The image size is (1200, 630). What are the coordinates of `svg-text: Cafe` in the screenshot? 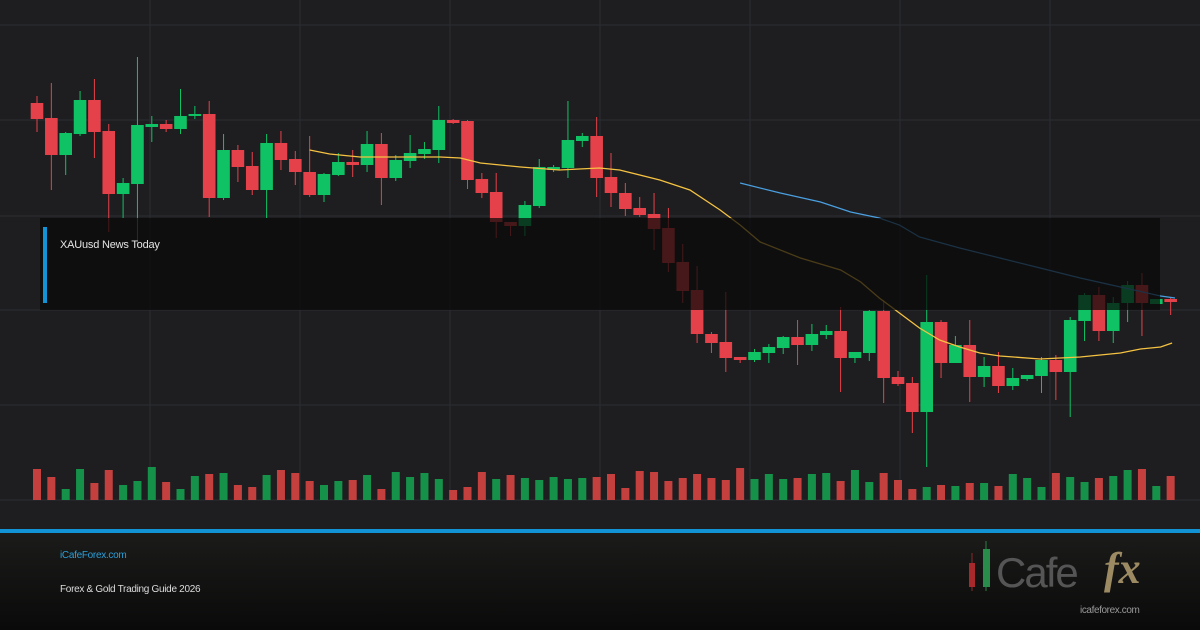 It's located at (1036, 572).